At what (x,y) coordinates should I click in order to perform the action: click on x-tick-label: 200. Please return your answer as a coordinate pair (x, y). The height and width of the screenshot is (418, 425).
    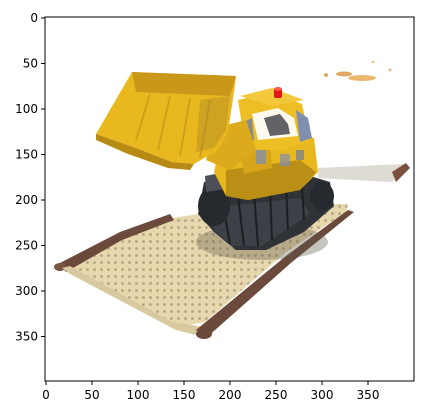
    Looking at the image, I should click on (230, 395).